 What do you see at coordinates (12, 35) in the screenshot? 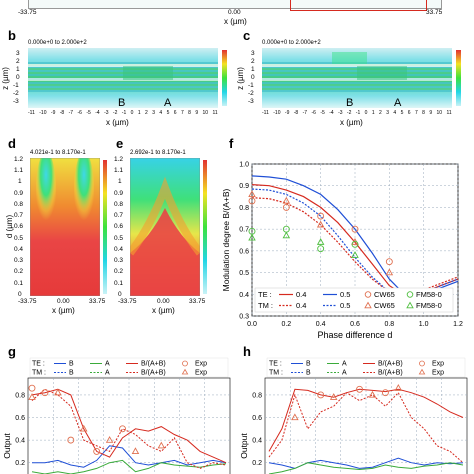
I see `panel-b-label: b` at bounding box center [12, 35].